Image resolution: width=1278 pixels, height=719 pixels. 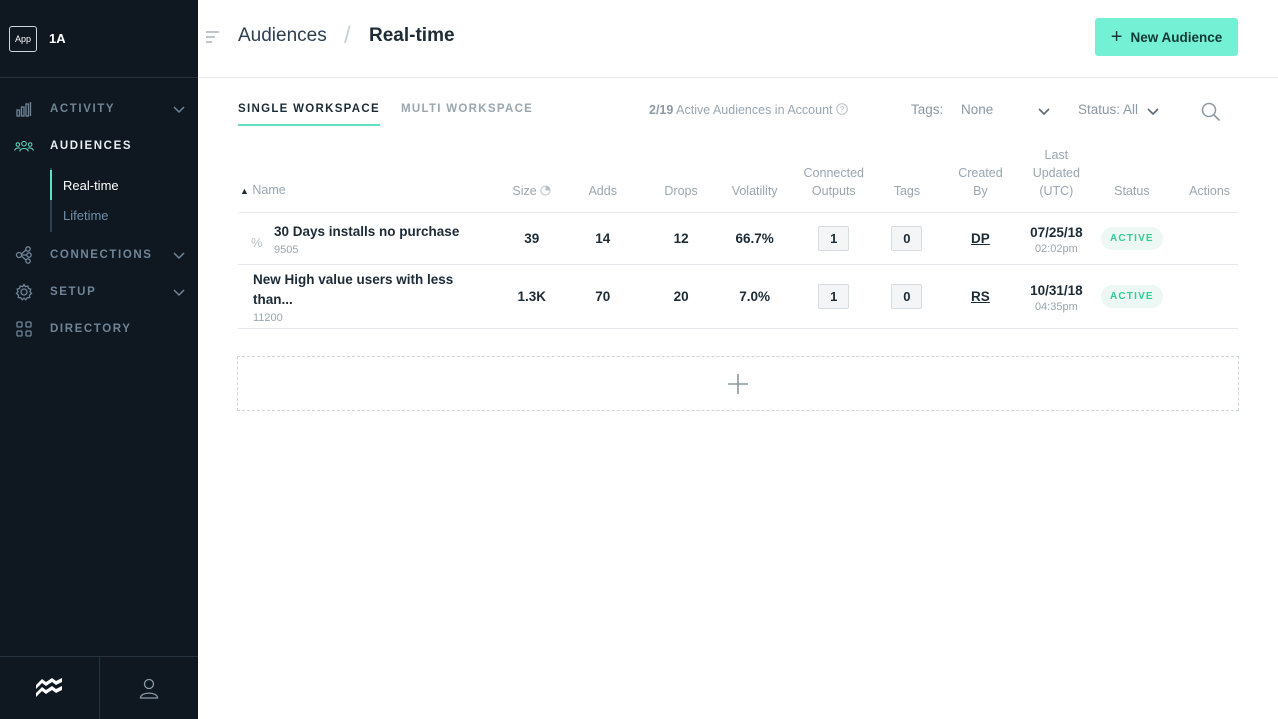 I want to click on cell-volatility: 66.7%, so click(x=754, y=238).